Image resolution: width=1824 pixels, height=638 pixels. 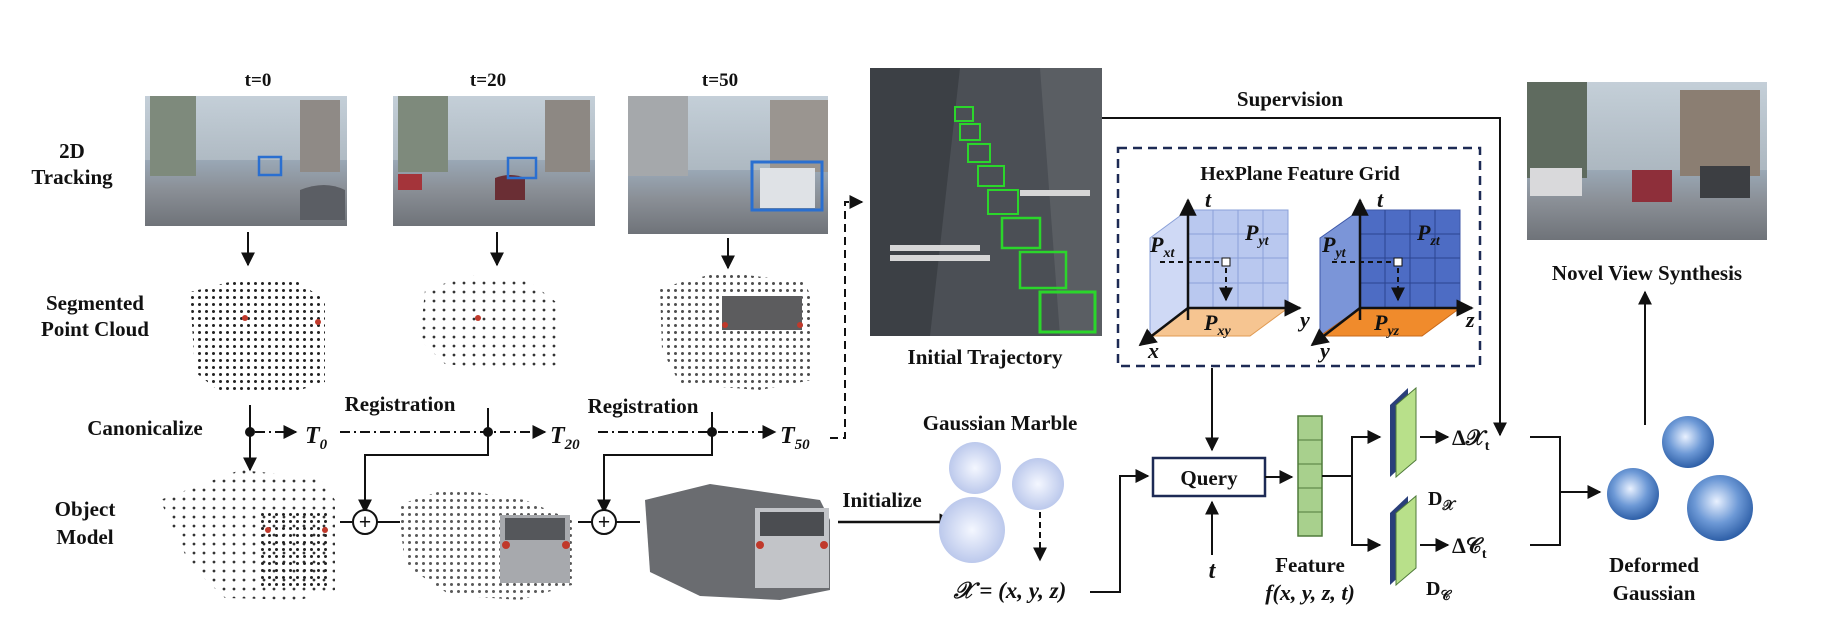 What do you see at coordinates (145, 428) in the screenshot?
I see `canonicalize-label: Canonicalize` at bounding box center [145, 428].